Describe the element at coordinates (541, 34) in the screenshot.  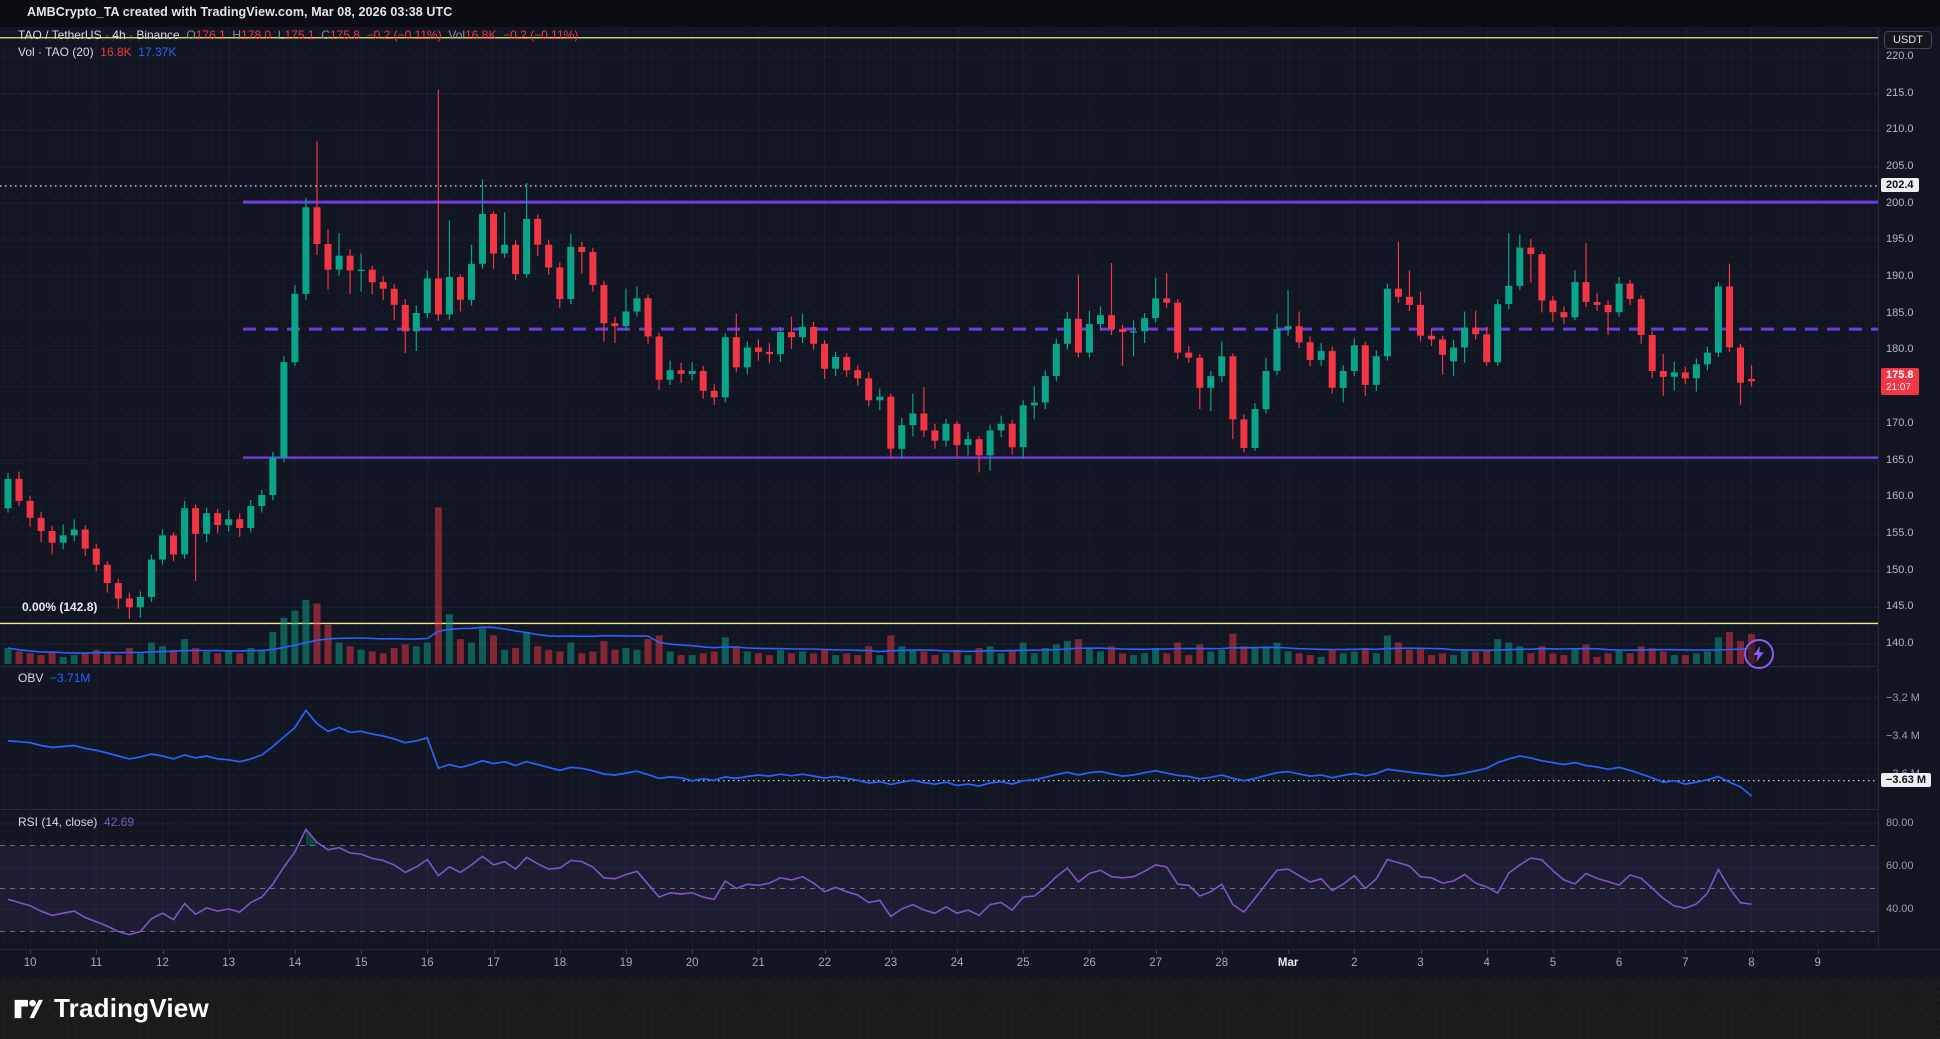
I see `volume-change: −0.2 (−0.11%)` at that location.